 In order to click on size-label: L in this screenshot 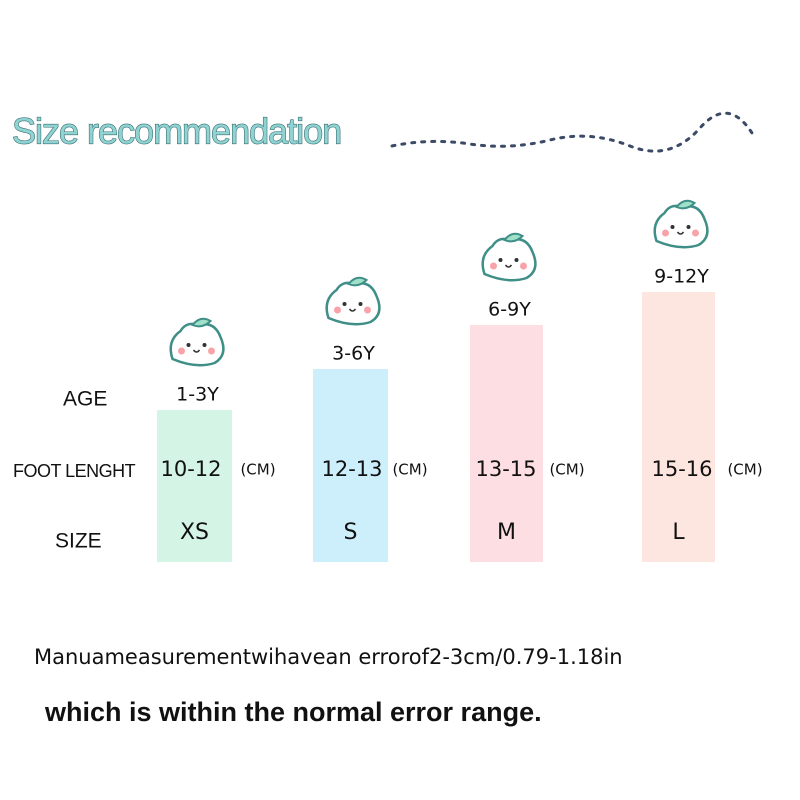, I will do `click(678, 532)`.